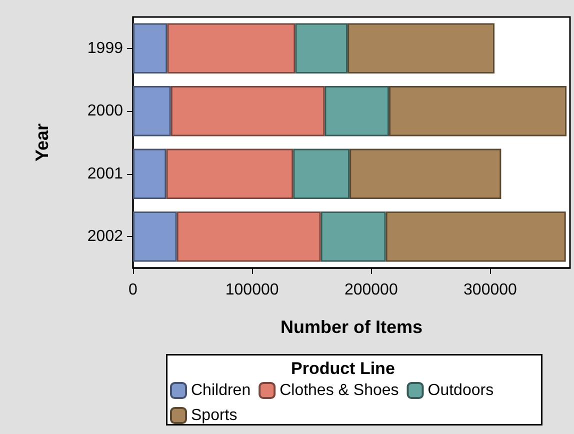 This screenshot has width=574, height=434. Describe the element at coordinates (351, 327) in the screenshot. I see `x-axis-title: Number of Items` at that location.